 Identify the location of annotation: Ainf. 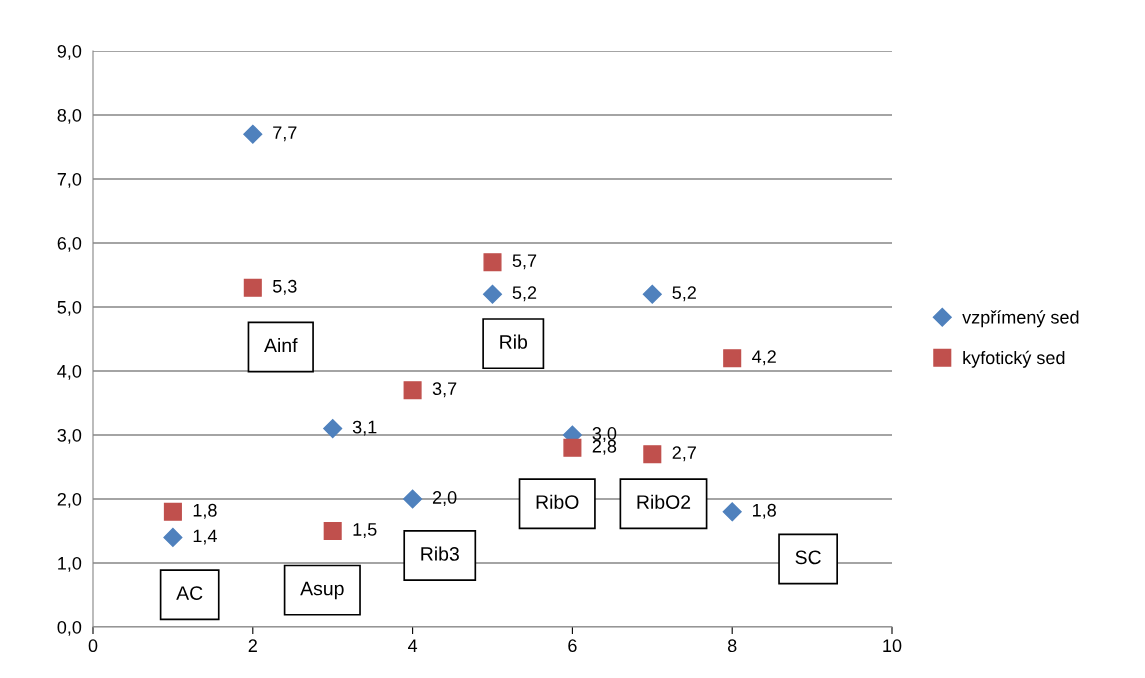
(281, 345).